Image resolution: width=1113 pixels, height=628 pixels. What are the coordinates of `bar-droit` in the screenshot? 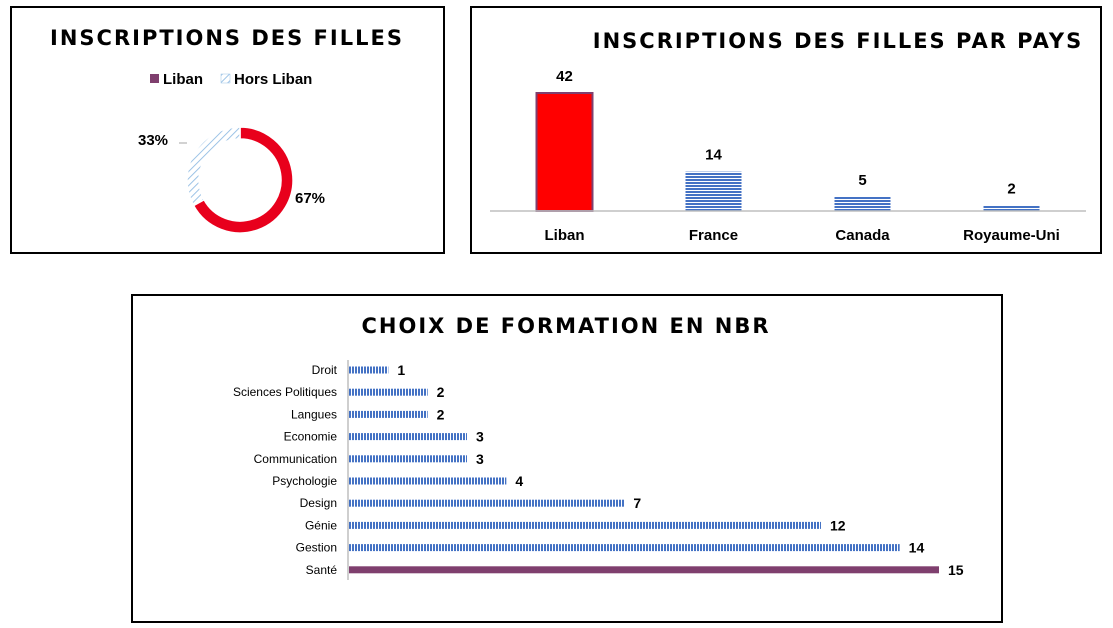 It's located at (369, 370).